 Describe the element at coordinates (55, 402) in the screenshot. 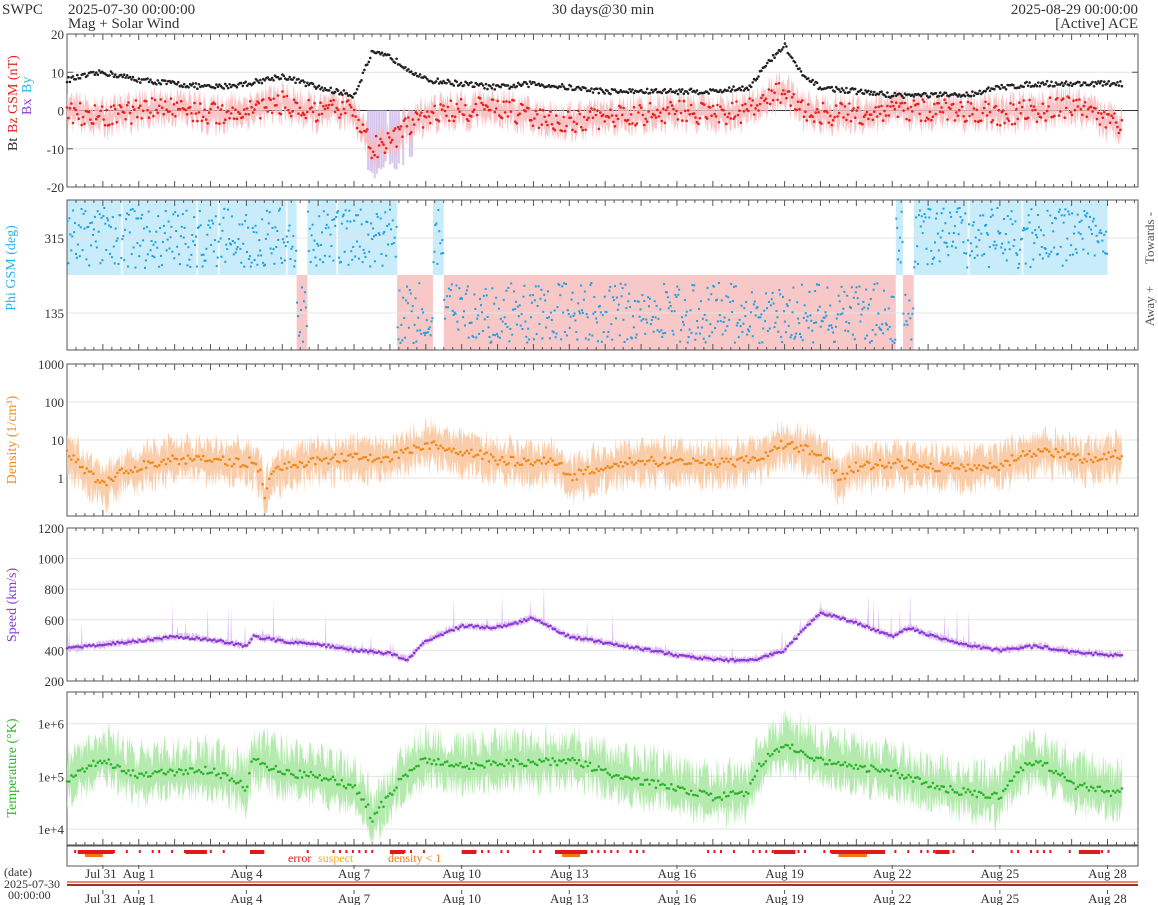

I see `y-tick-label: 100` at that location.